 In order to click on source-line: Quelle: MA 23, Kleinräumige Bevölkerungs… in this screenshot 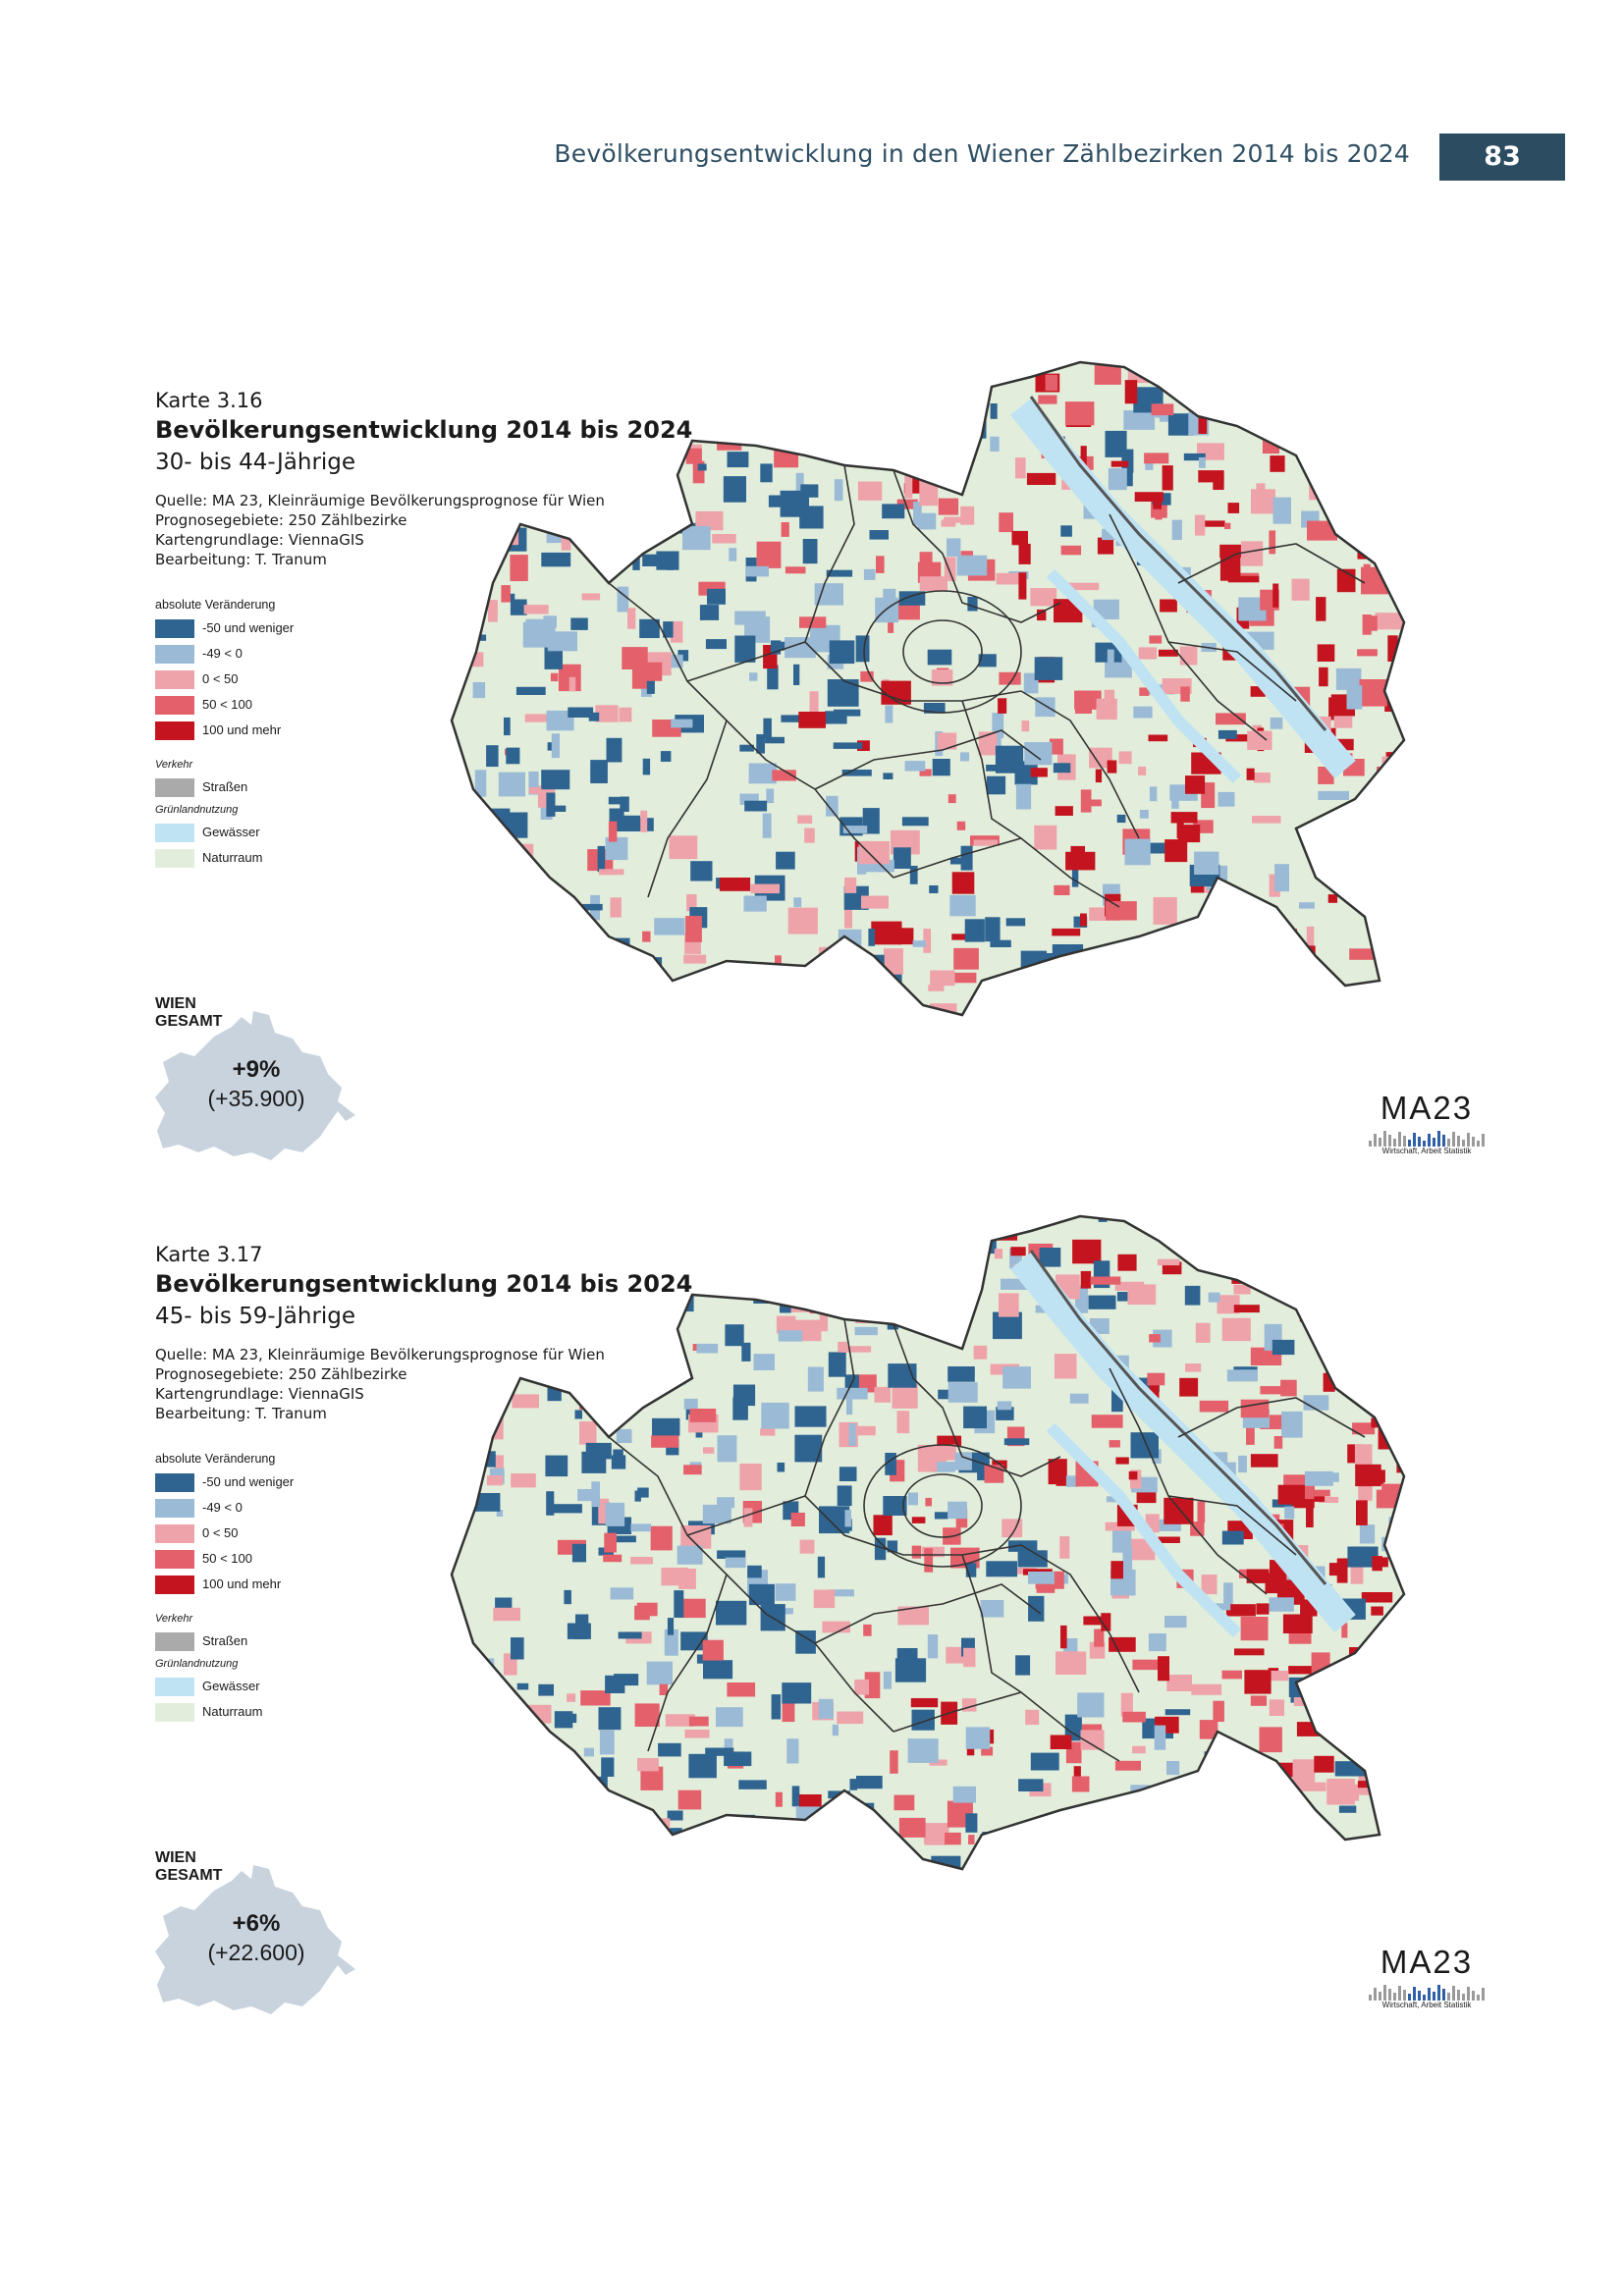, I will do `click(380, 1354)`.